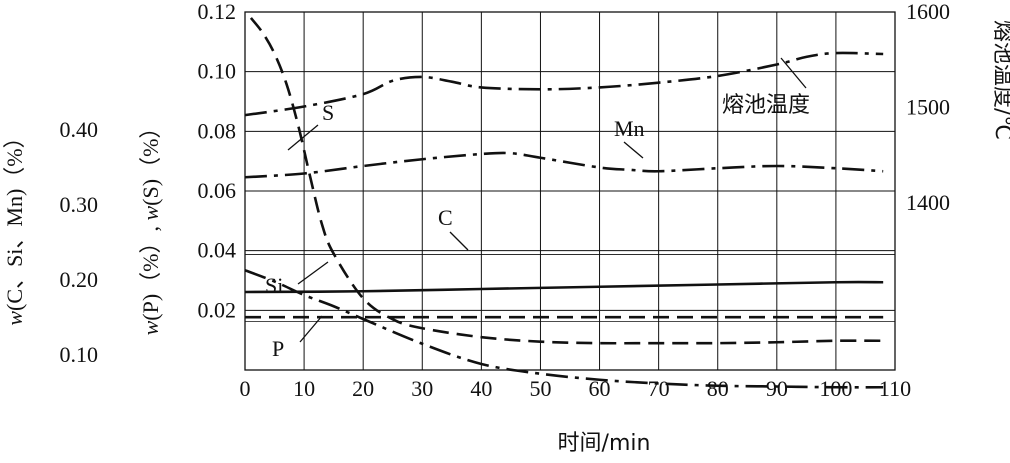 The width and height of the screenshot is (1010, 463). I want to click on x-tick-label: 0, so click(245, 388).